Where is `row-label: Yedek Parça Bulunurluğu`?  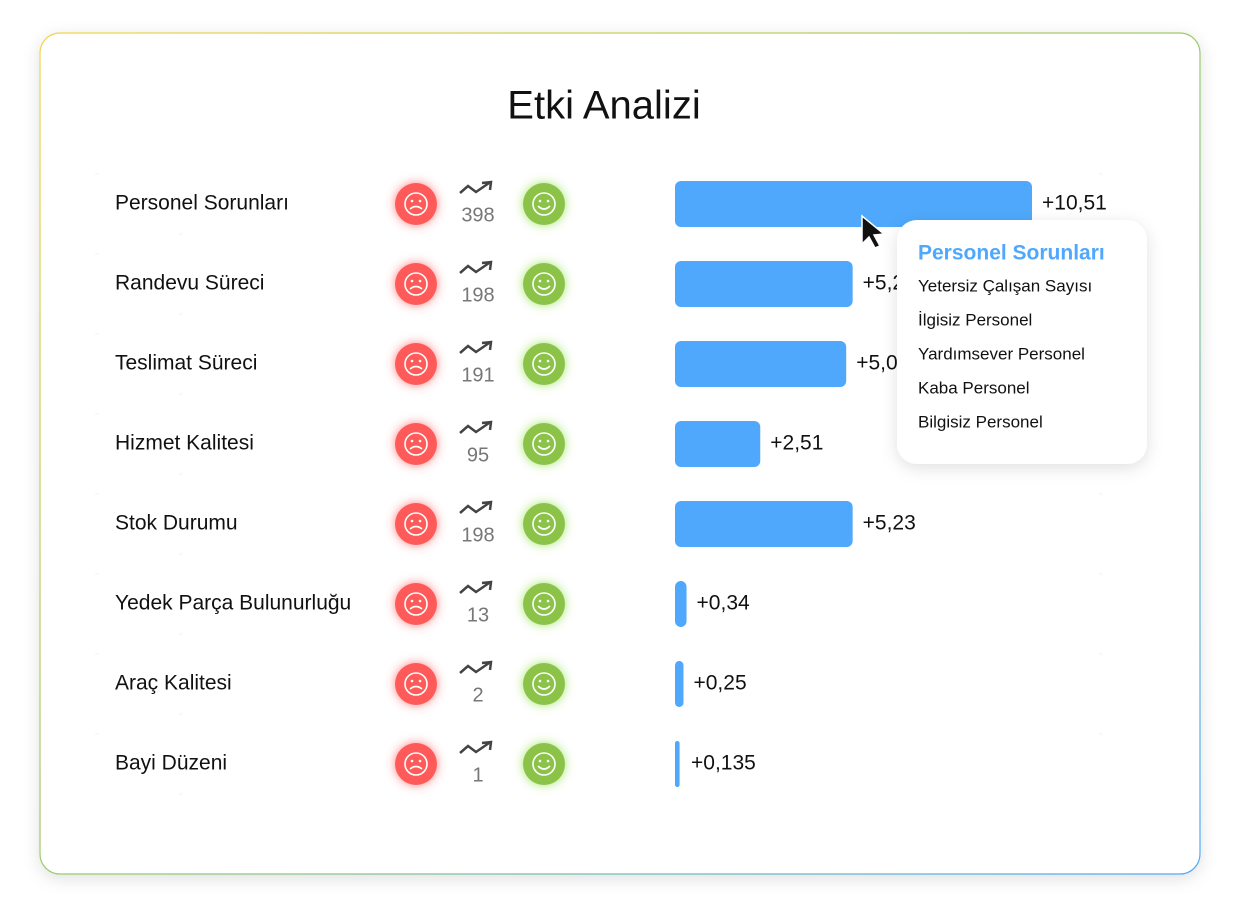
row-label: Yedek Parça Bulunurluğu is located at coordinates (233, 603).